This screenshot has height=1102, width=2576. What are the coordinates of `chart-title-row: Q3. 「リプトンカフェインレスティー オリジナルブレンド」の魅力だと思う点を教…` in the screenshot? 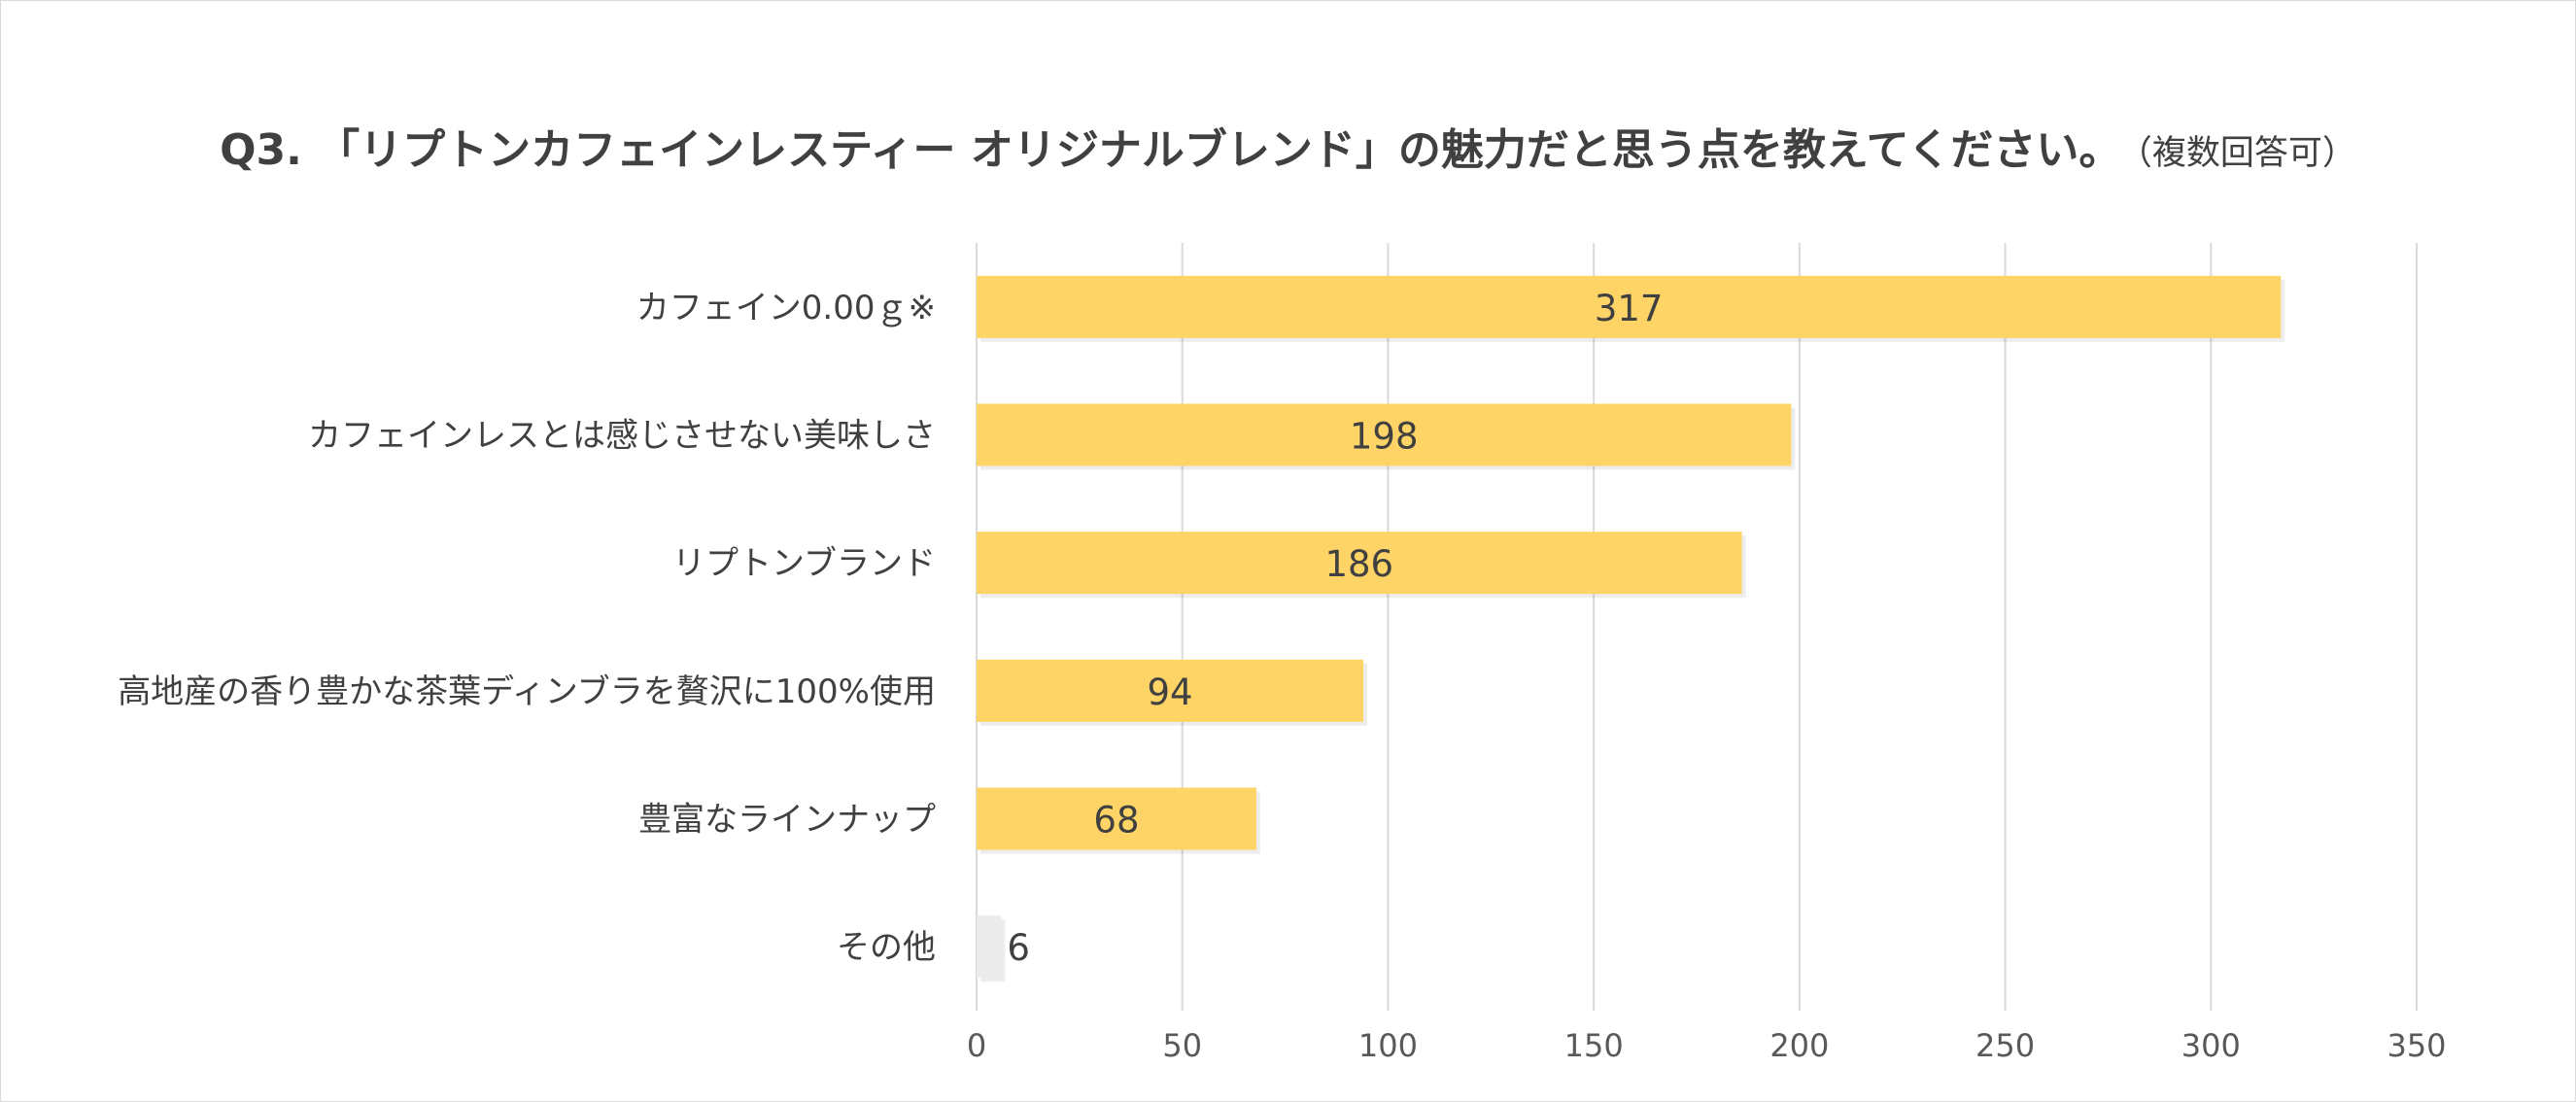 It's located at (1288, 146).